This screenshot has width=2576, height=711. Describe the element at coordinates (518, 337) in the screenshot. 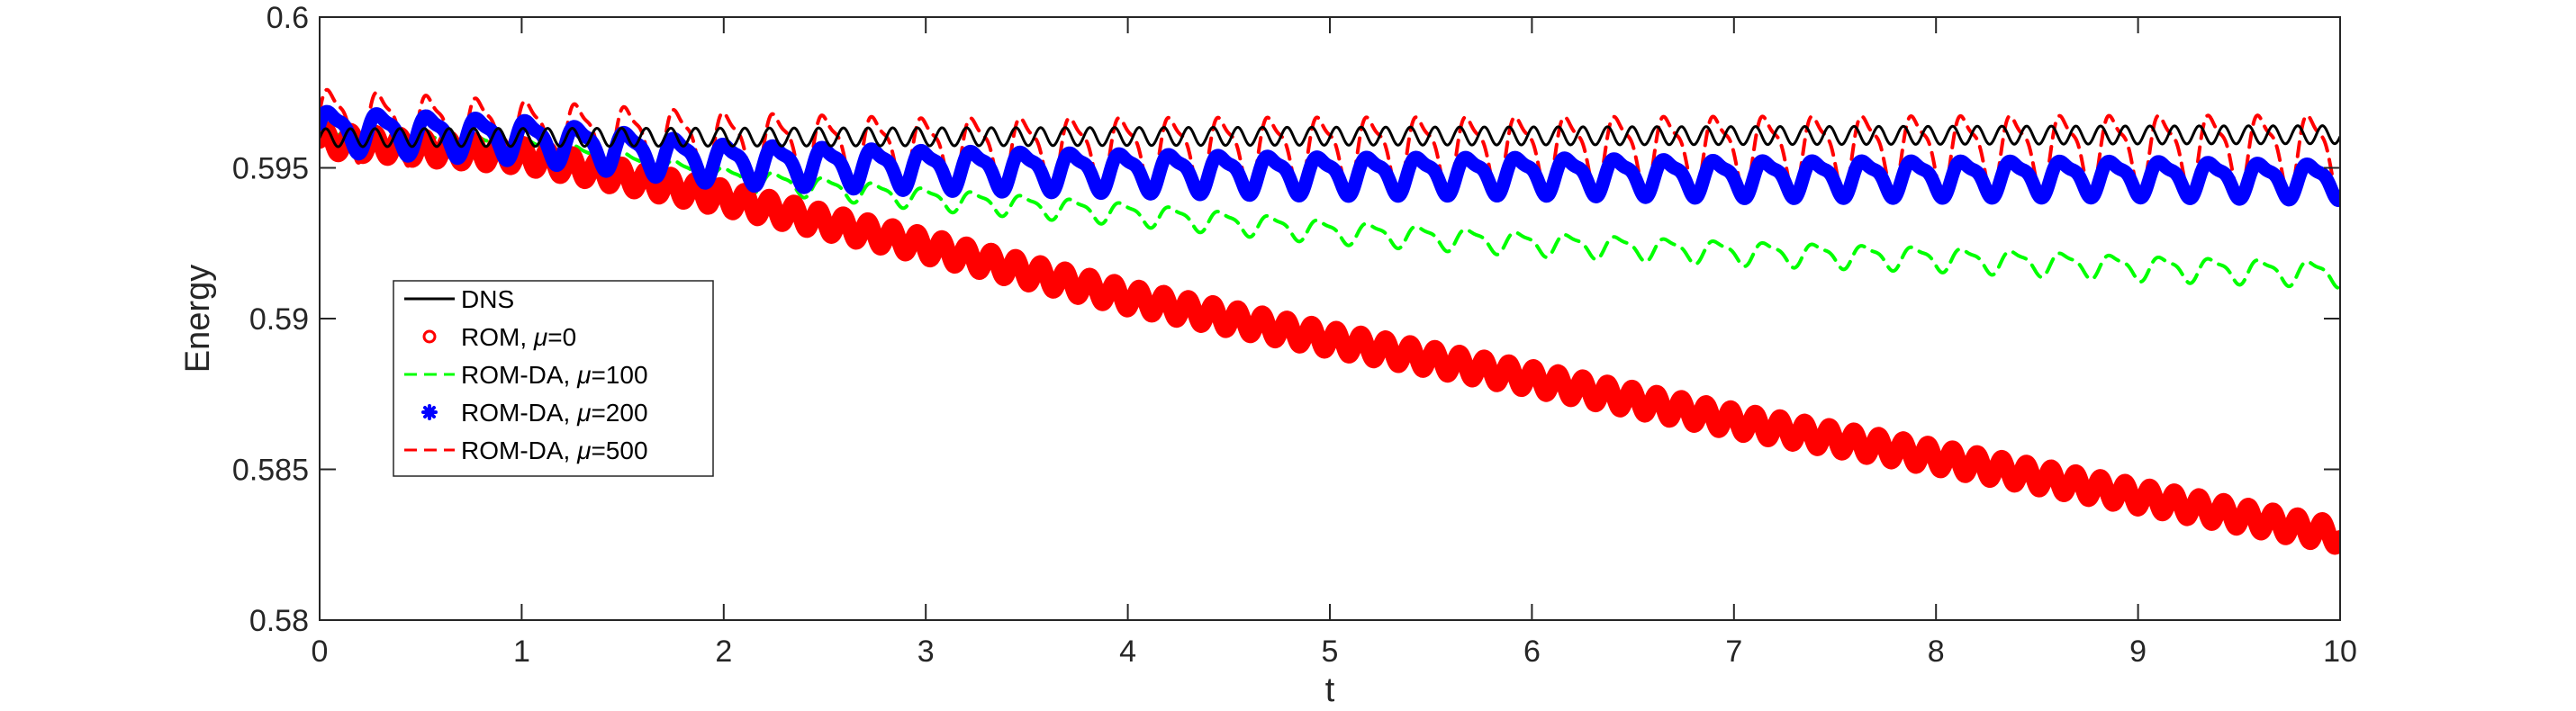

I see `legend-label-rom-mu0: ROM, μ=0` at that location.